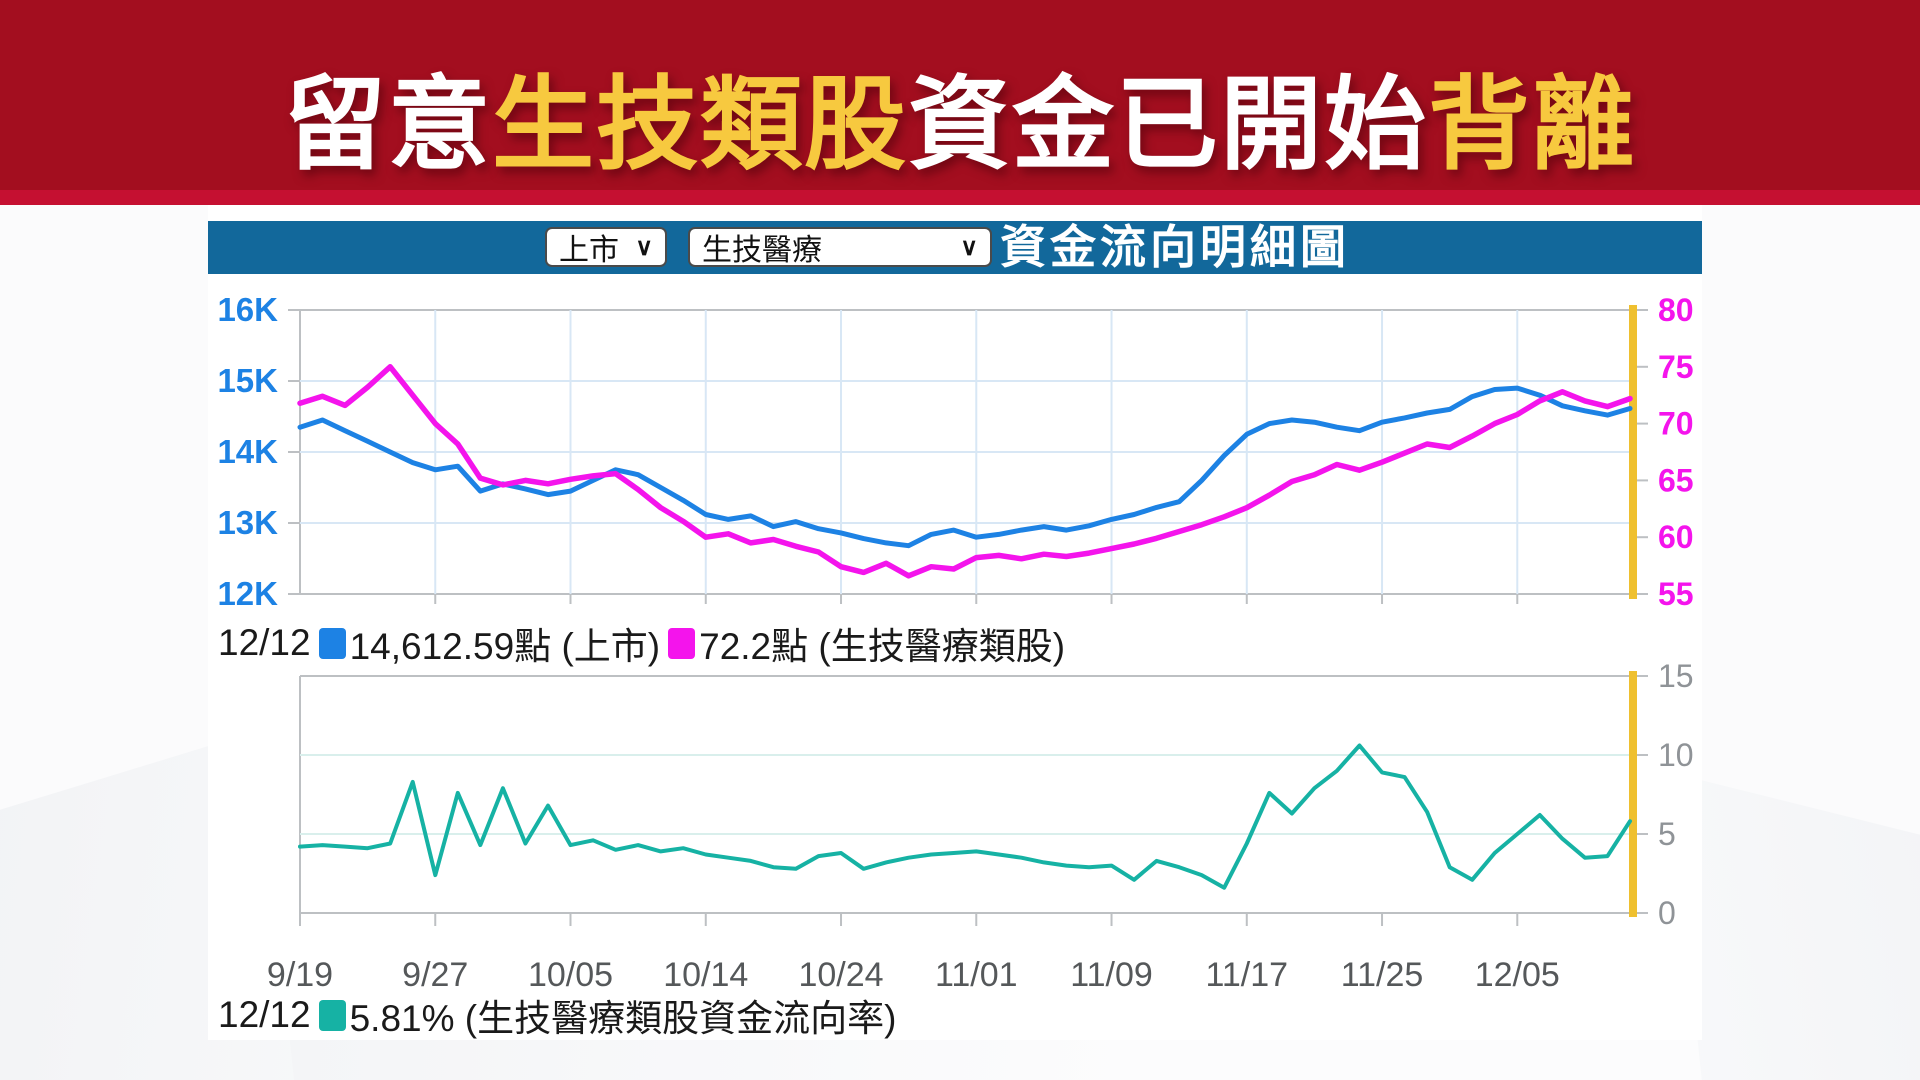 The width and height of the screenshot is (1920, 1080). I want to click on right-axis-label: 60, so click(1676, 537).